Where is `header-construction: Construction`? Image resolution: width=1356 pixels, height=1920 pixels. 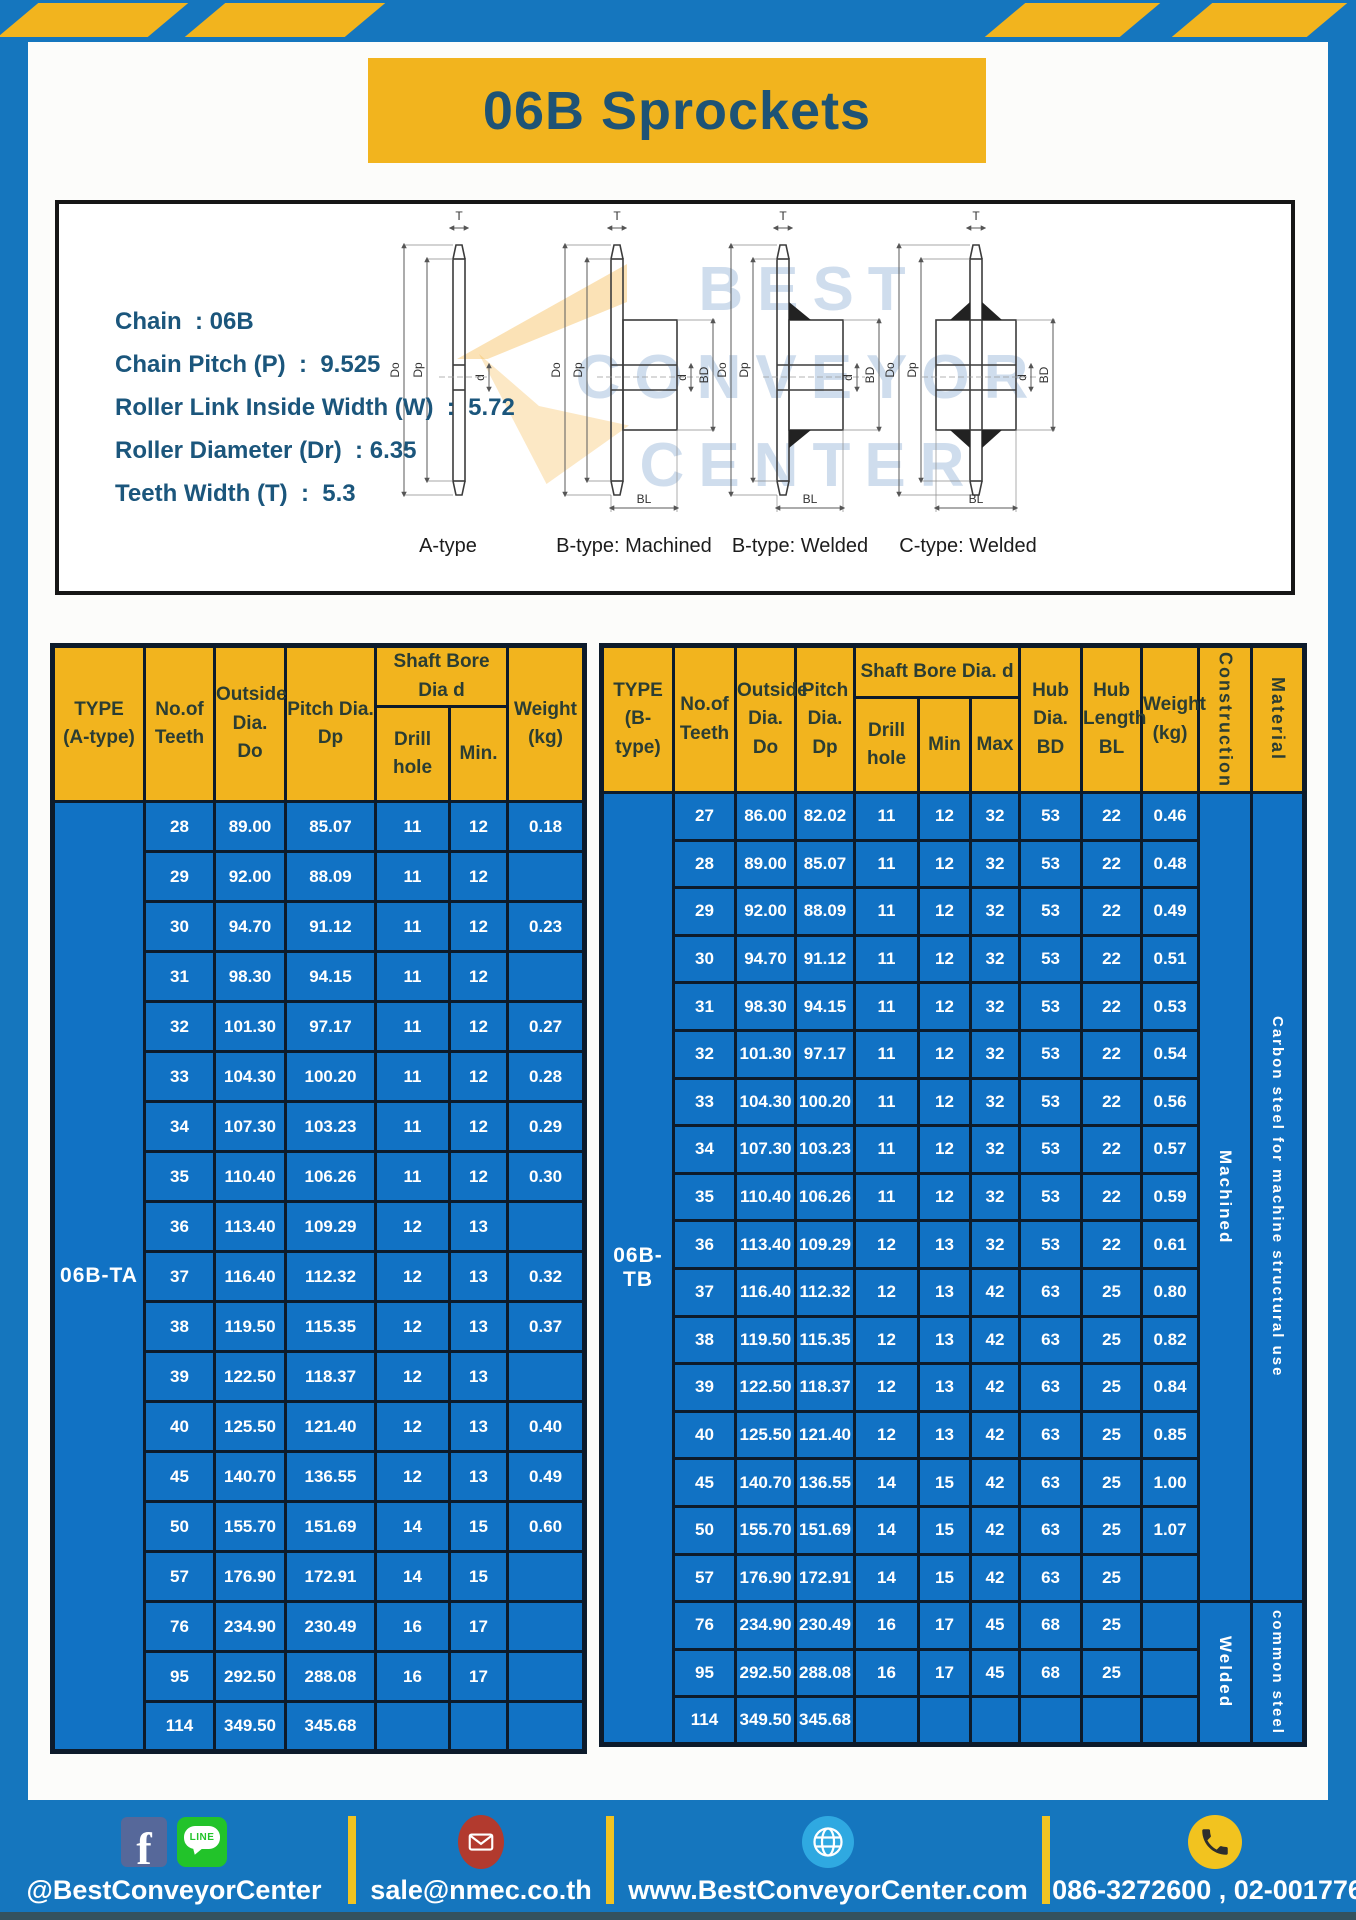
header-construction: Construction is located at coordinates (1225, 719).